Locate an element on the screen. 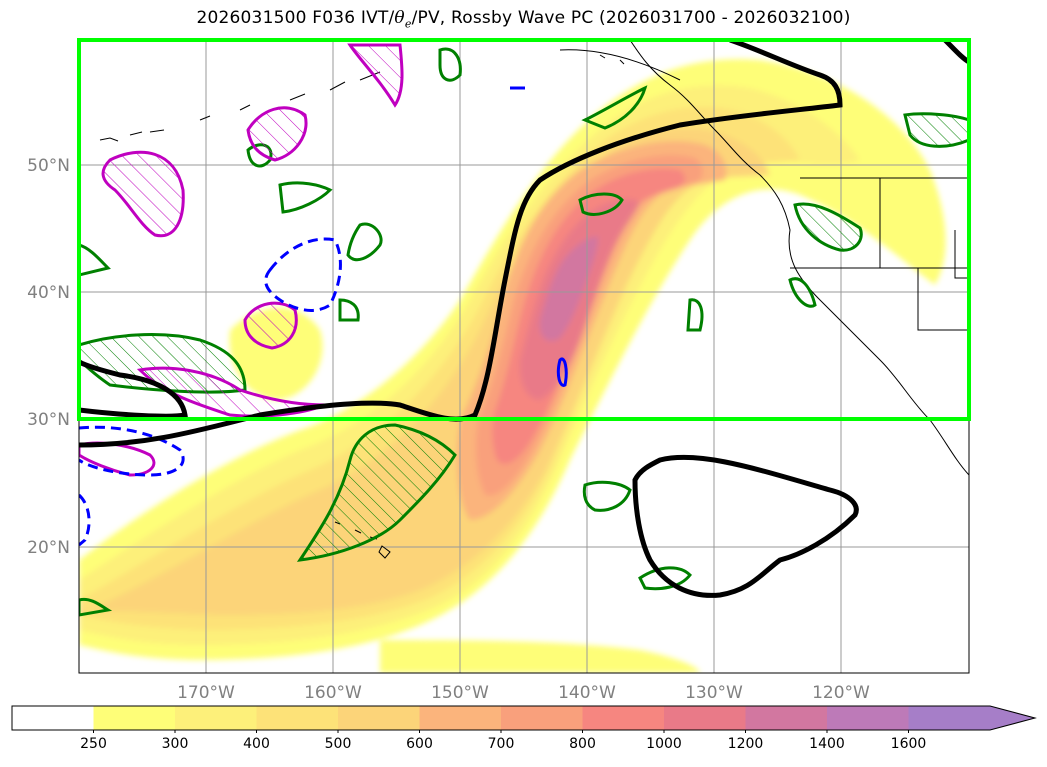 The height and width of the screenshot is (767, 1047). colorbar-tick-label: 1400 is located at coordinates (827, 744).